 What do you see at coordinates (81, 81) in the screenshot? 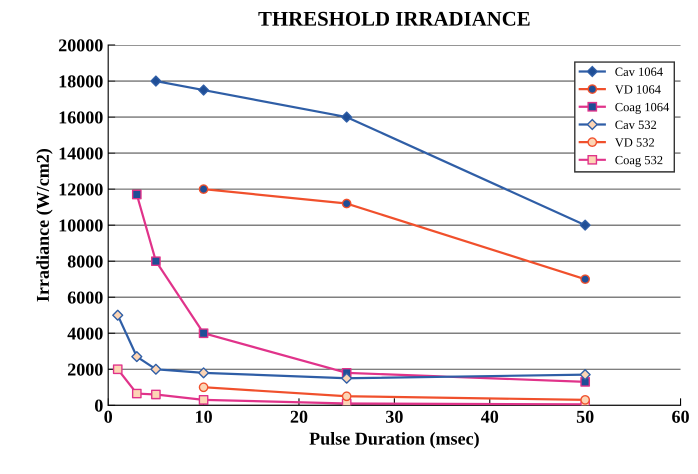
I see `y-tick-label: 18000` at bounding box center [81, 81].